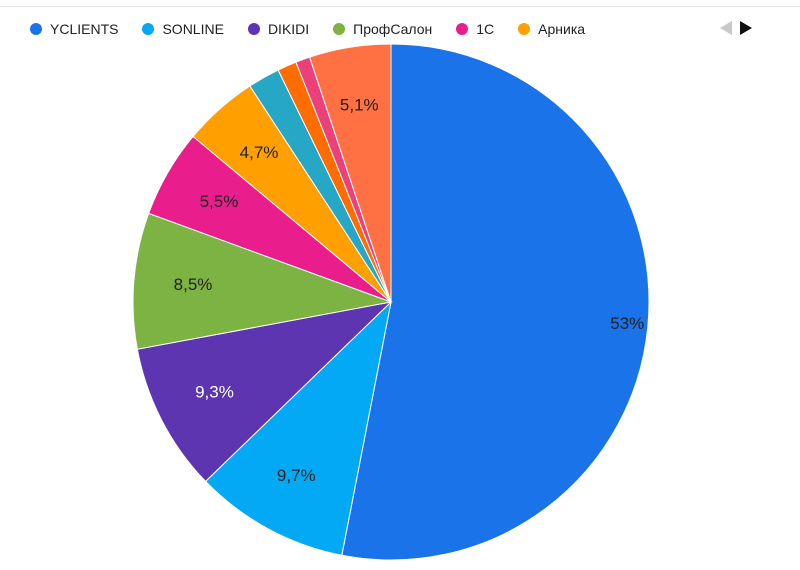 Image resolution: width=800 pixels, height=570 pixels. Describe the element at coordinates (219, 201) in the screenshot. I see `slice-label: 5,5%` at that location.